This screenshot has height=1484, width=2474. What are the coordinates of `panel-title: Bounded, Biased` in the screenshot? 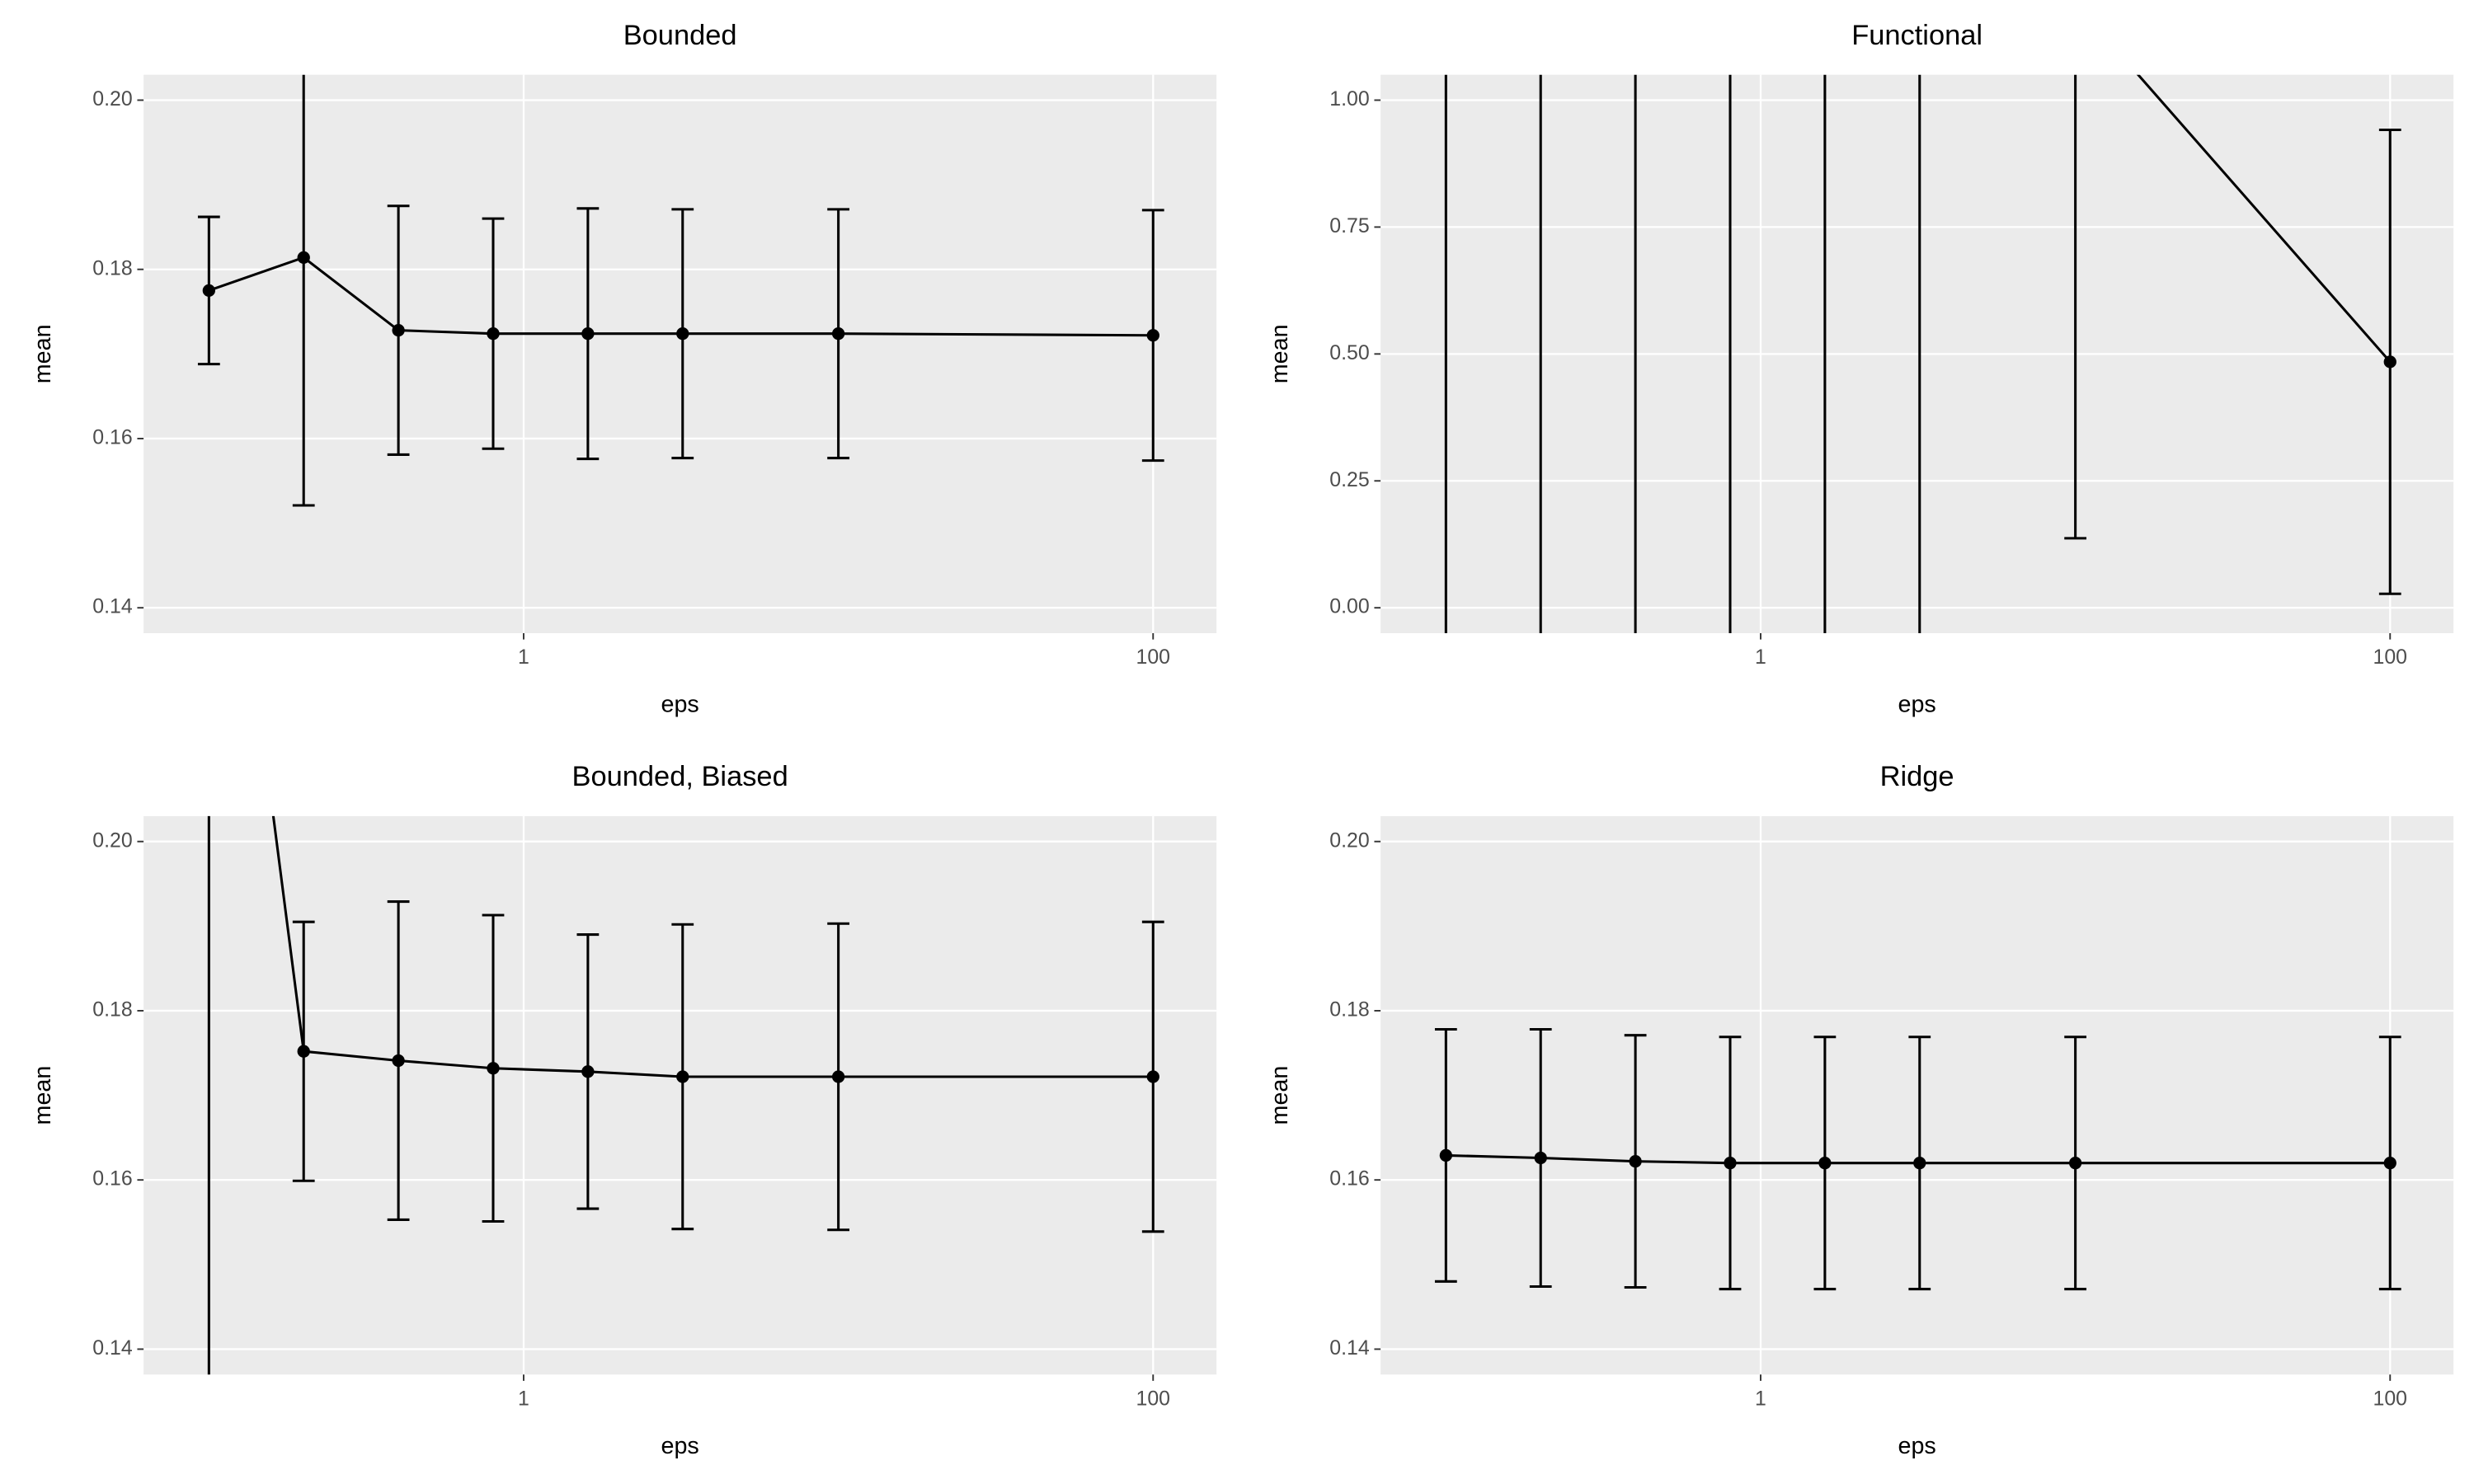 It's located at (680, 776).